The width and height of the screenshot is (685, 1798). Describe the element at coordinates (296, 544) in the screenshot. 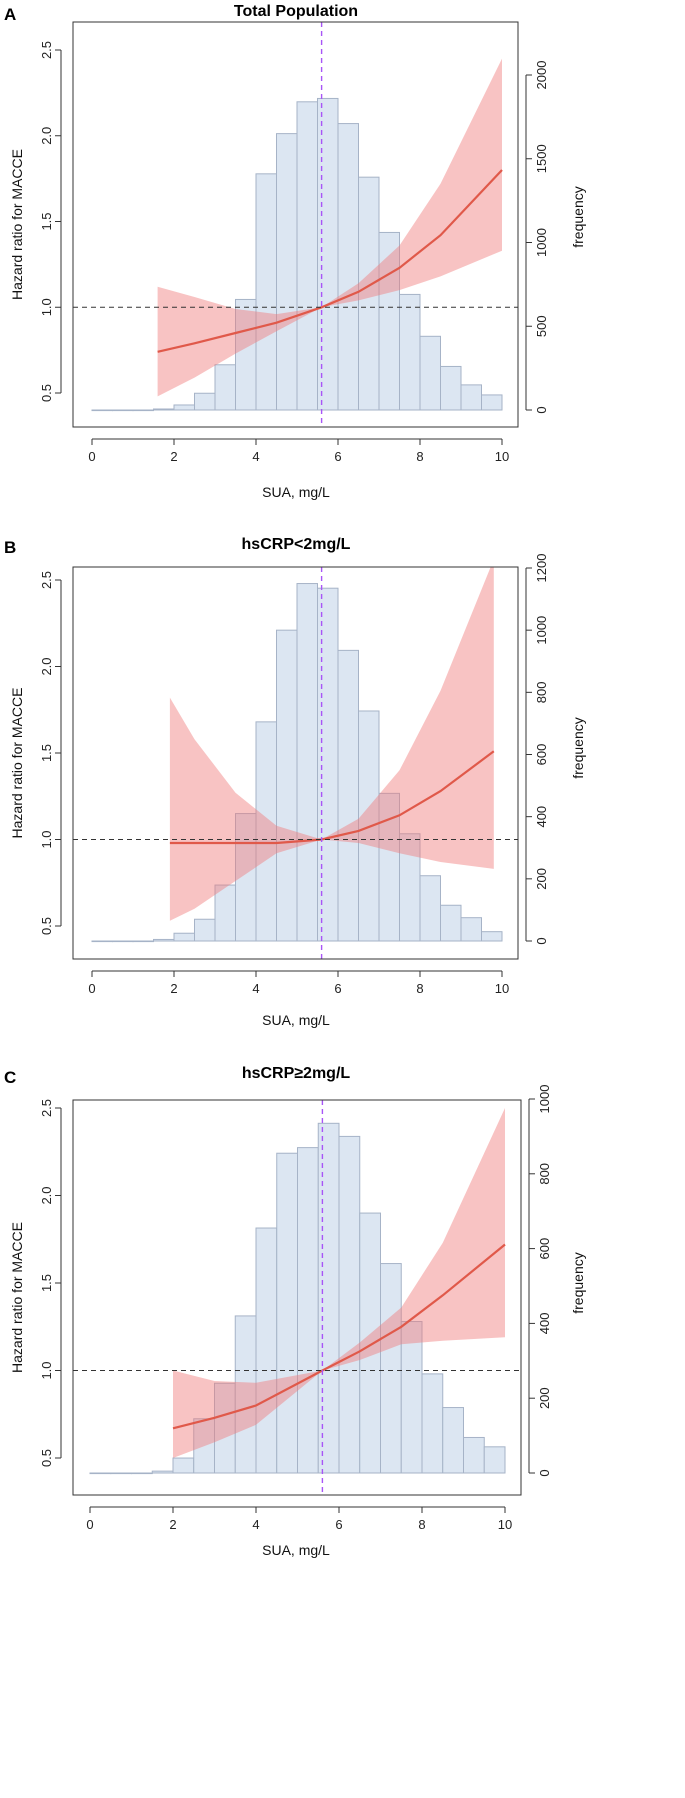

I see `panel-title: hsCRP<2mg/L` at that location.